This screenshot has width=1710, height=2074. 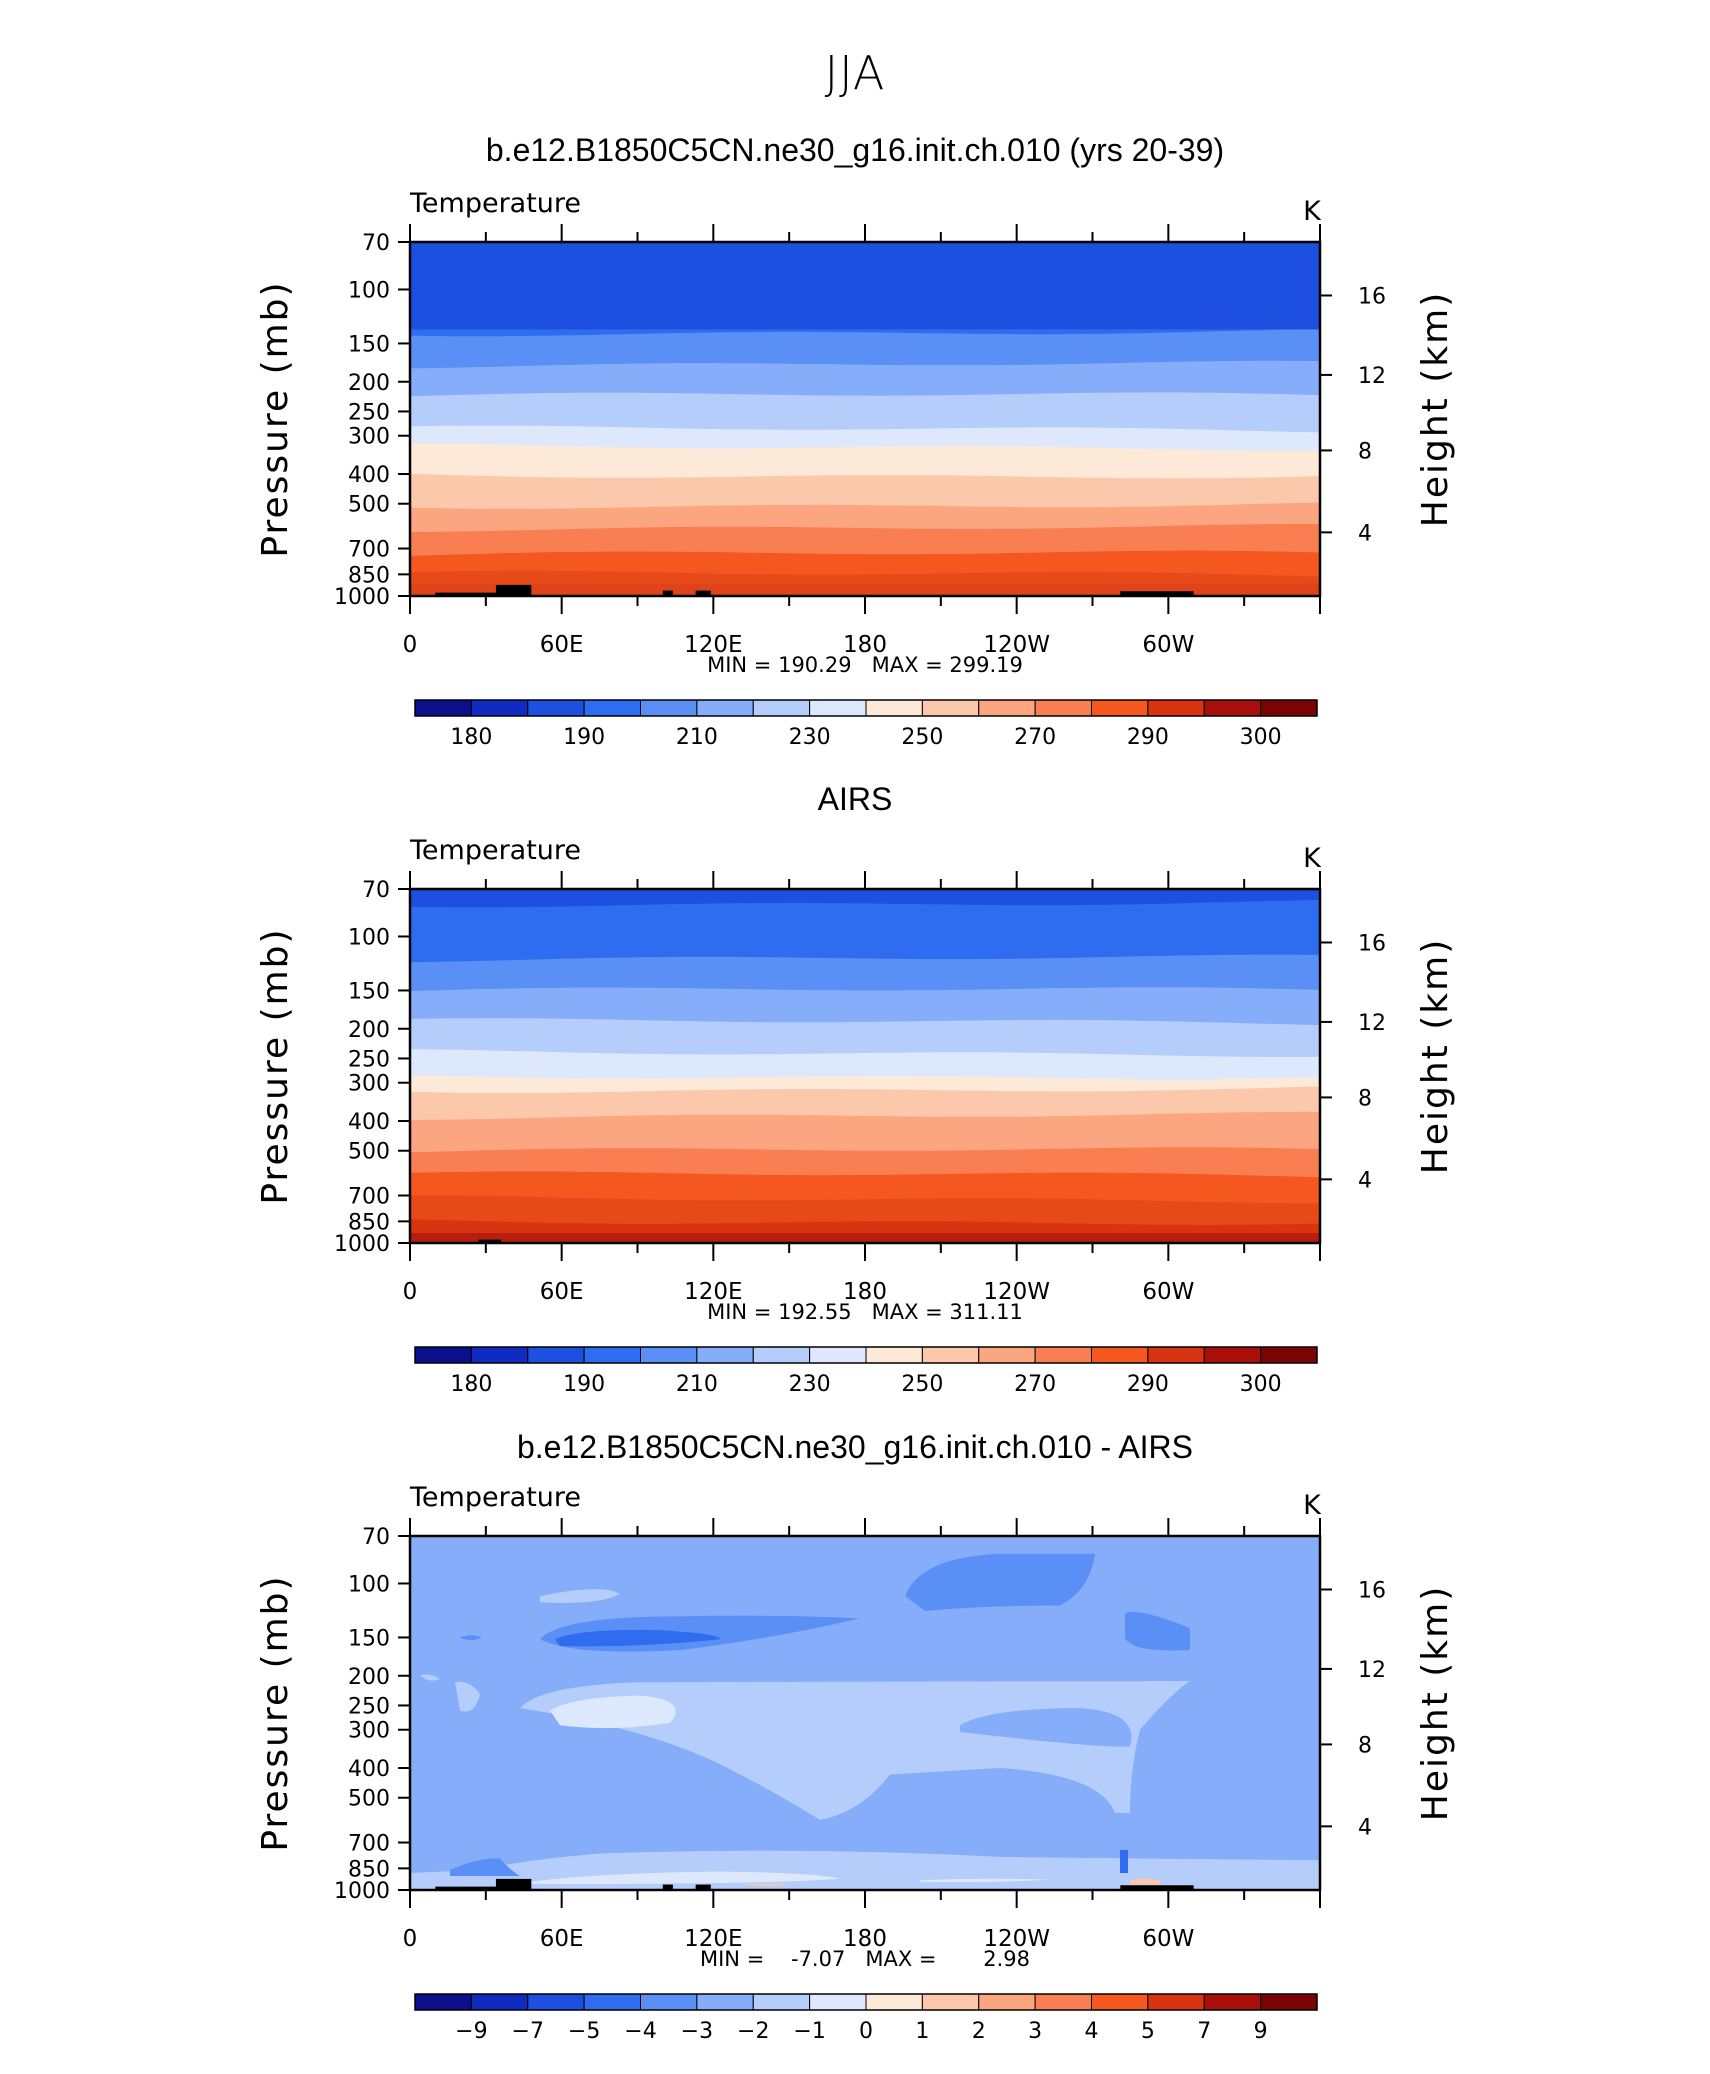 I want to click on pressure-tick-label: 300, so click(x=369, y=1731).